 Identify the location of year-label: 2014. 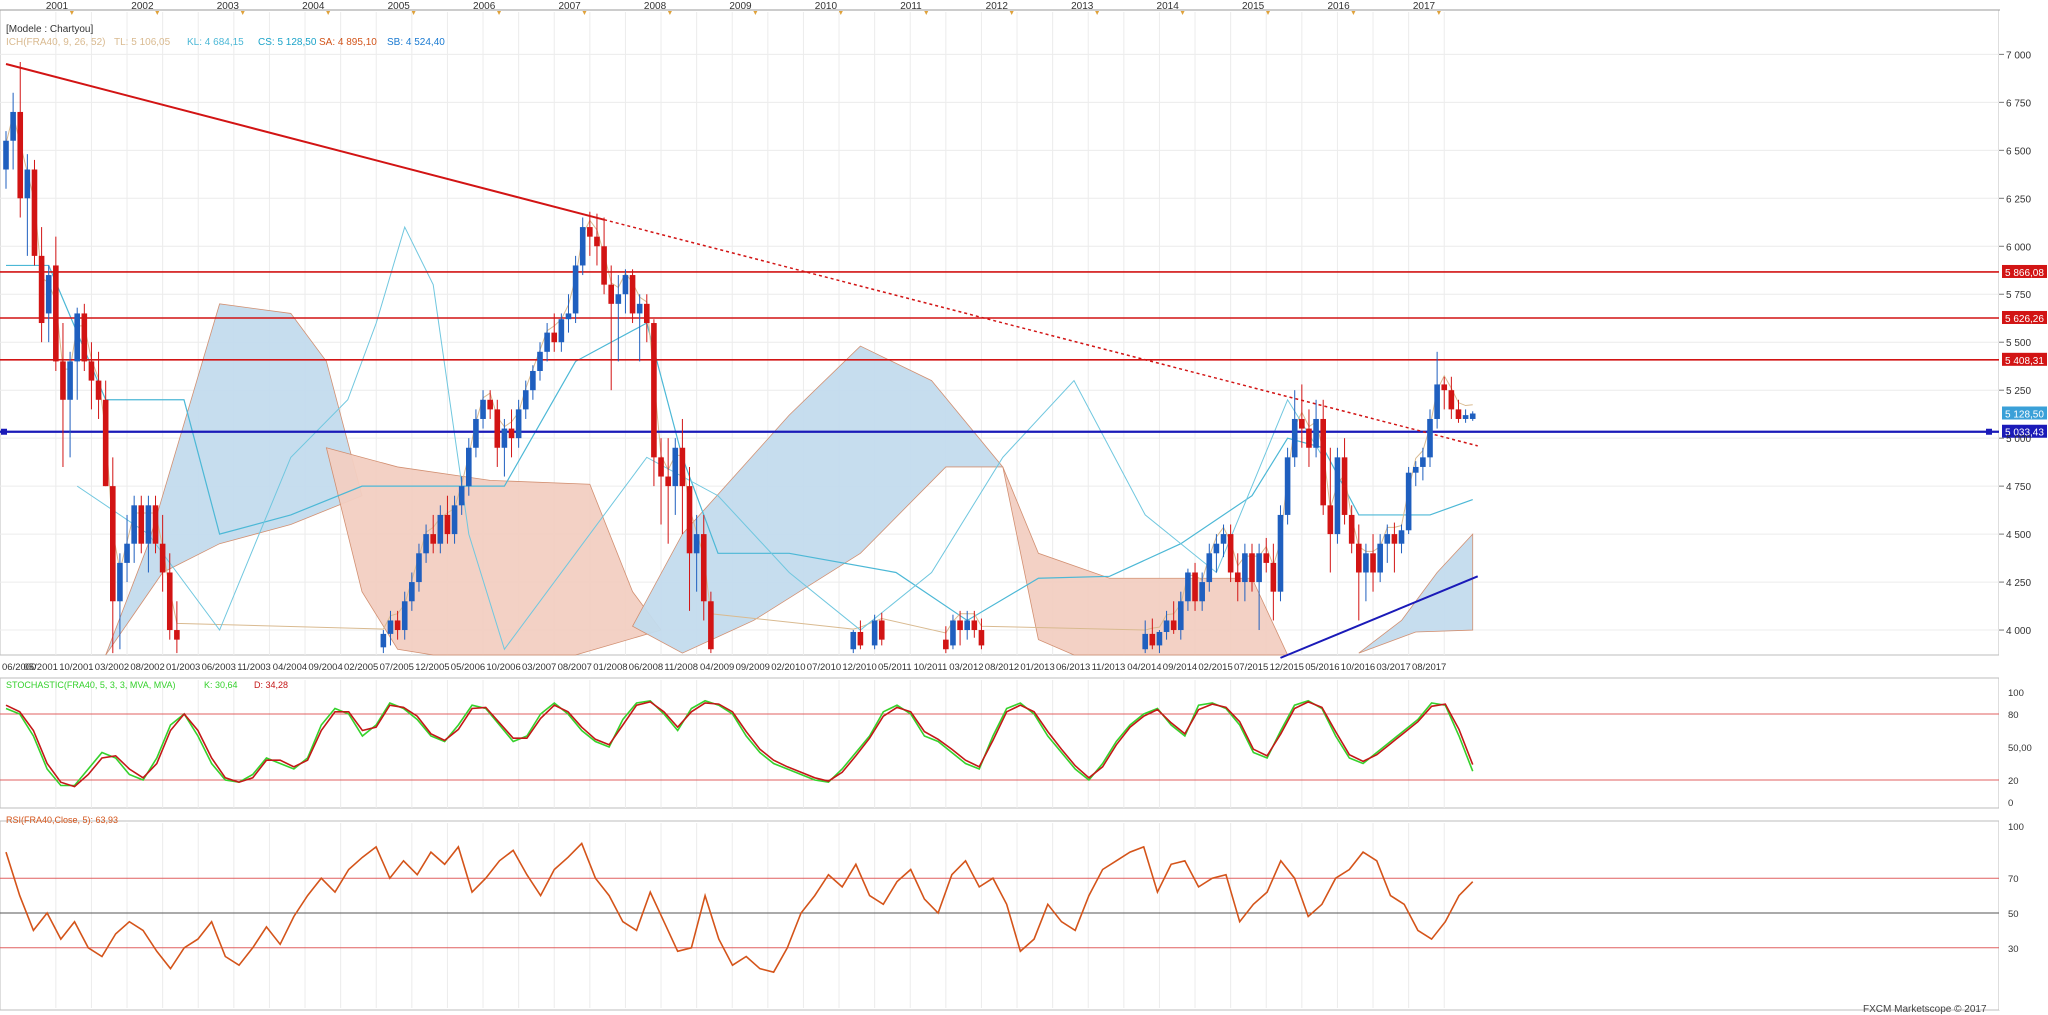
(1168, 6).